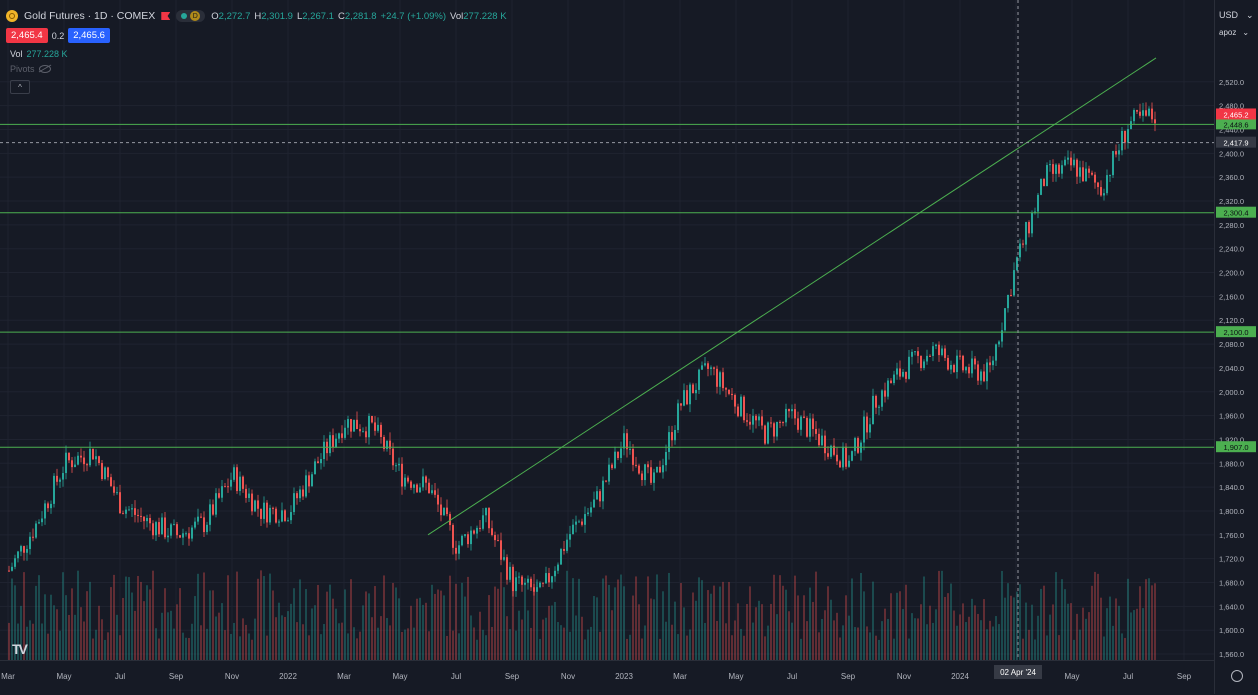 The image size is (1258, 695). I want to click on time-tick-label: Sep, so click(848, 676).